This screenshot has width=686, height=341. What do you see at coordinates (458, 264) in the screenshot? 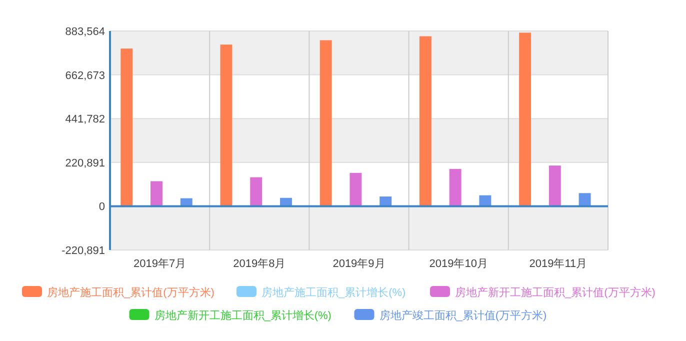
I see `x-tick-label: 2019年10月` at bounding box center [458, 264].